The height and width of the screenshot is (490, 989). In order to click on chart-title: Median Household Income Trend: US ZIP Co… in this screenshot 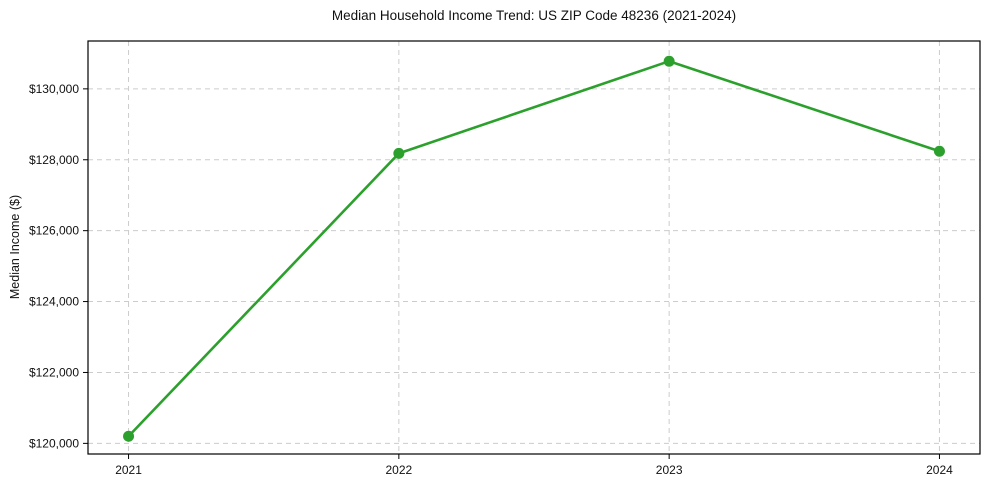, I will do `click(534, 15)`.